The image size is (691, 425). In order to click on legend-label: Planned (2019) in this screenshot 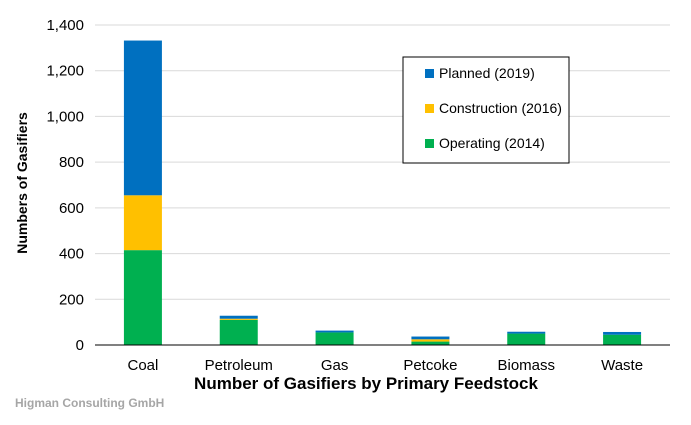, I will do `click(487, 73)`.